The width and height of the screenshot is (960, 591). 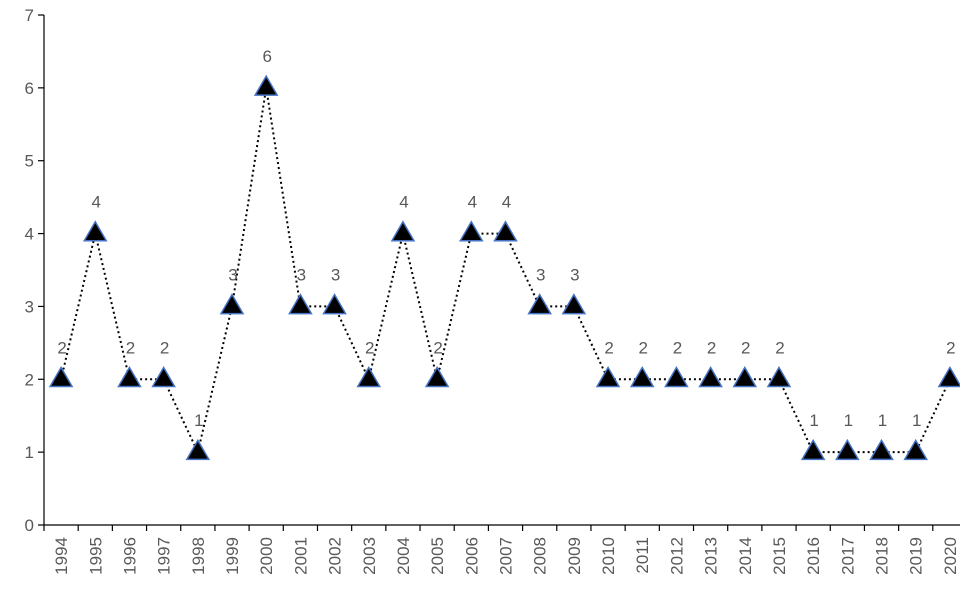 I want to click on x-tick-label: 1995, so click(x=95, y=556).